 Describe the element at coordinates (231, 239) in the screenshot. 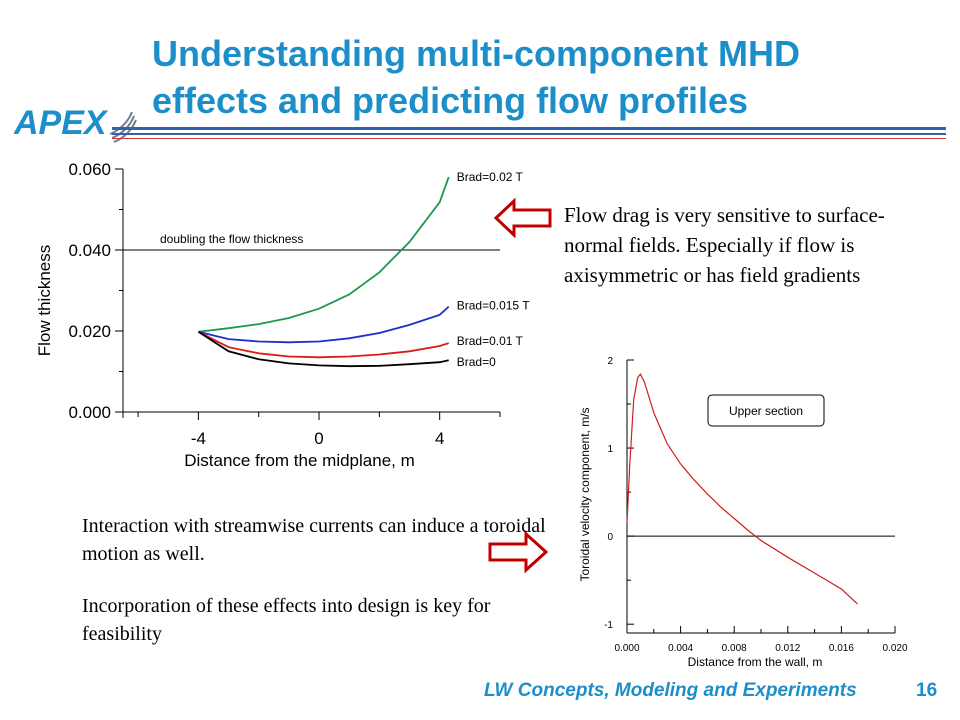

I see `reference-line-label: doubling the flow thickness` at that location.